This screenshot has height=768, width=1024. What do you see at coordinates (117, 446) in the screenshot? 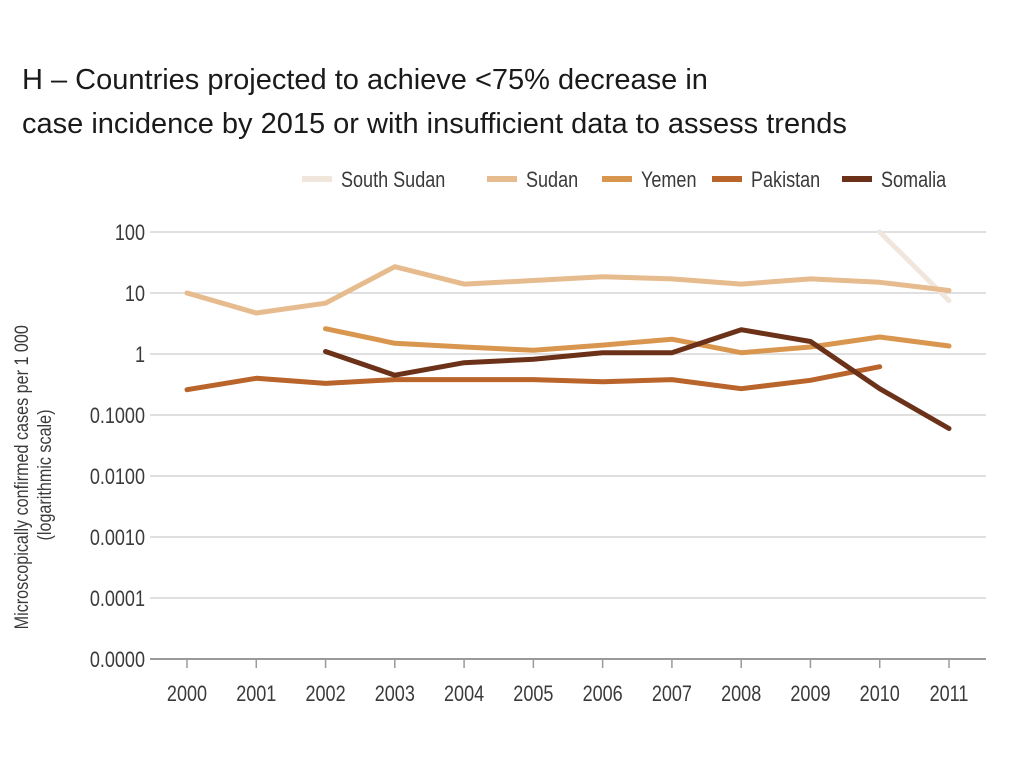
I see `y-axis-tick-labels: 0.0000 0.0001 0.0010 0.0100 0.1000 1 10 100` at bounding box center [117, 446].